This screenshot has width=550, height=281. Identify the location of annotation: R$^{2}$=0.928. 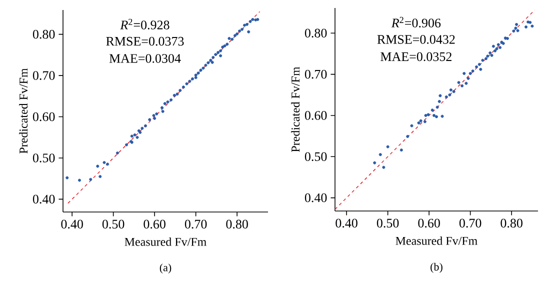
(145, 24).